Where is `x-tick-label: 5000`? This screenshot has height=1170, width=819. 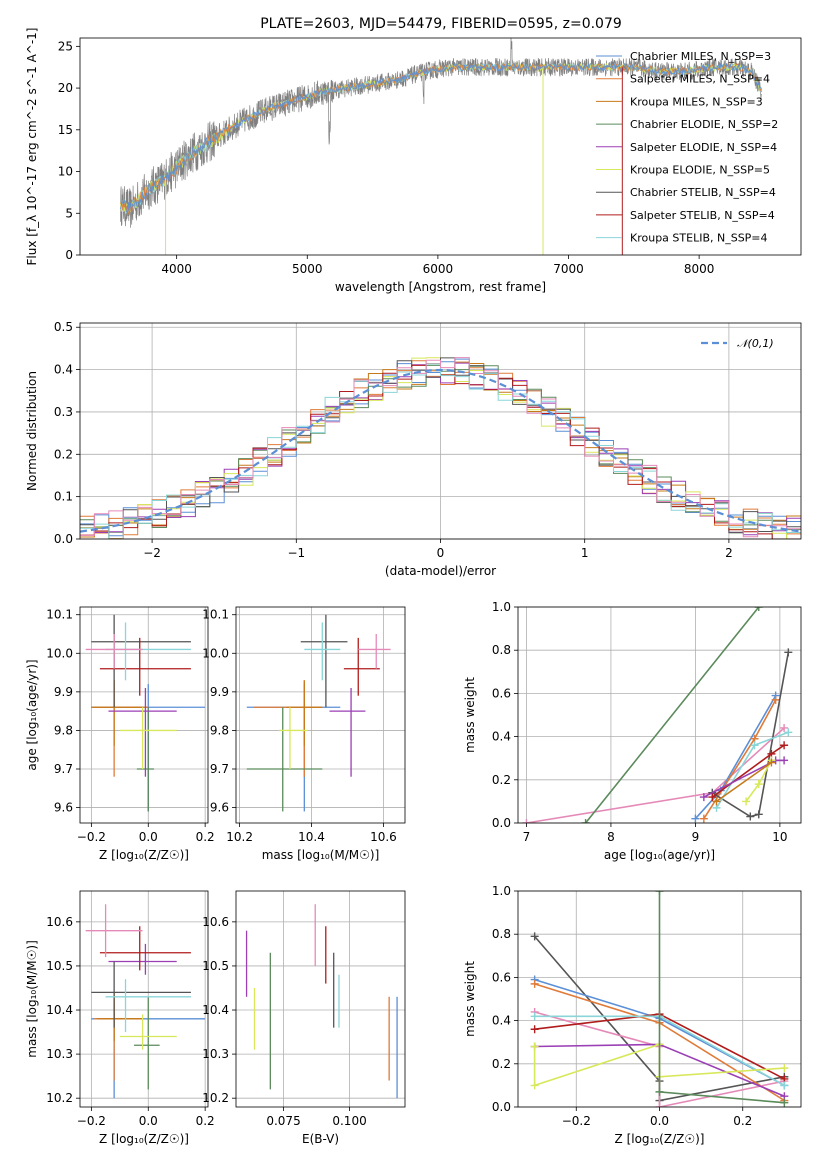
x-tick-label: 5000 is located at coordinates (307, 269).